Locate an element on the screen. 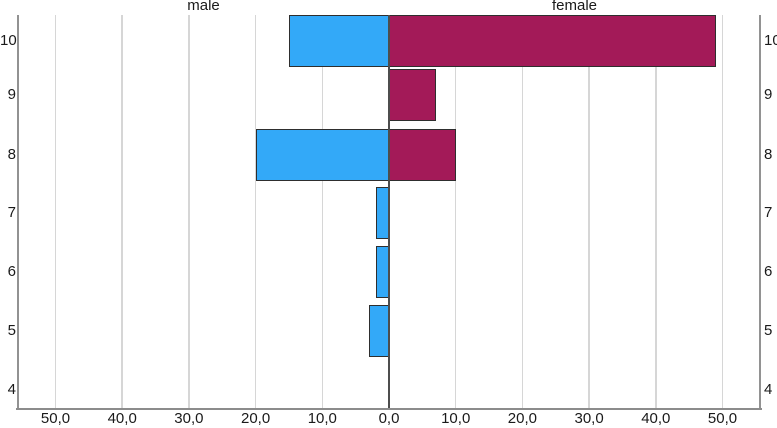 This screenshot has width=777, height=428. right-panel-title: female is located at coordinates (574, 7).